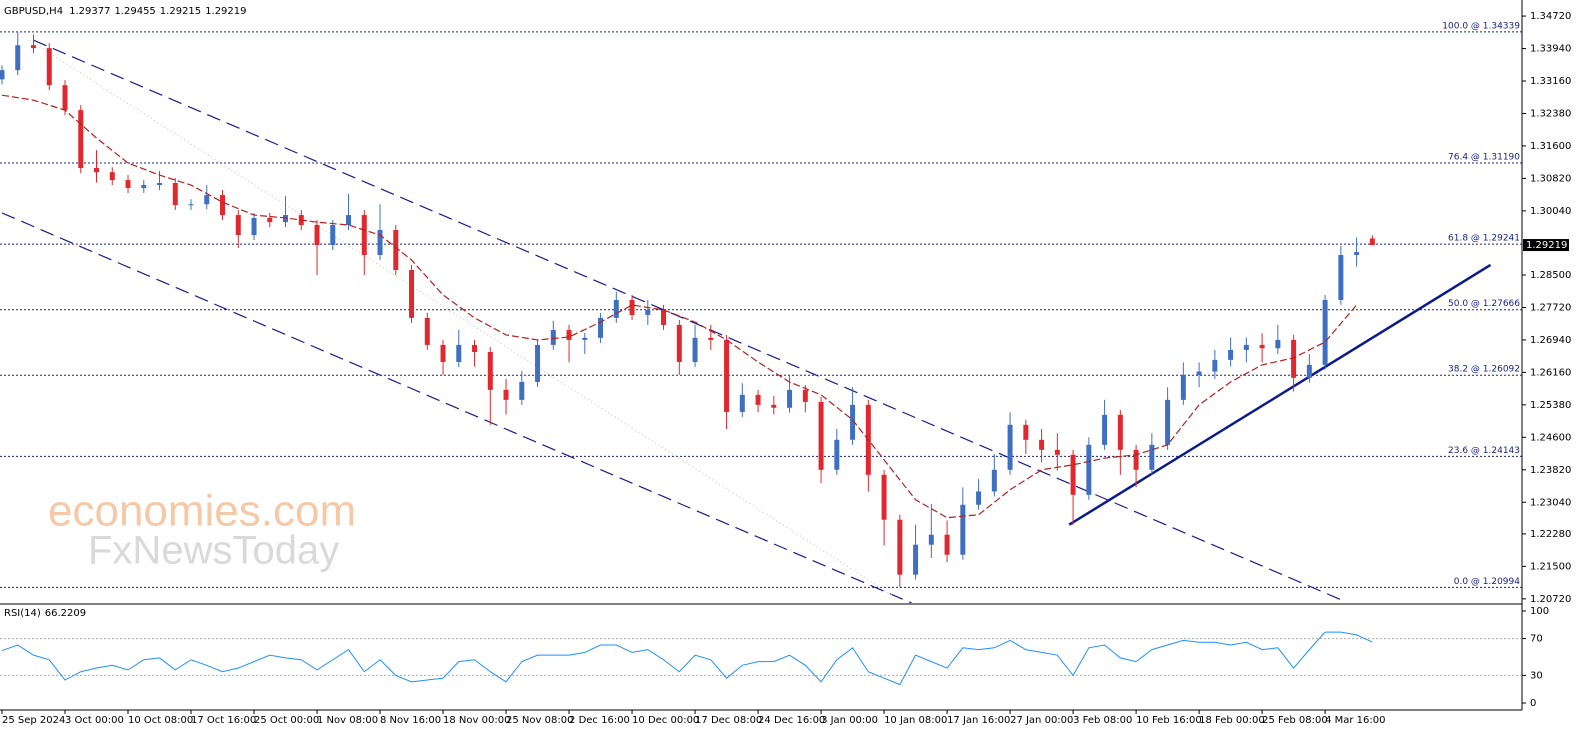  I want to click on rsi-line, so click(687, 658).